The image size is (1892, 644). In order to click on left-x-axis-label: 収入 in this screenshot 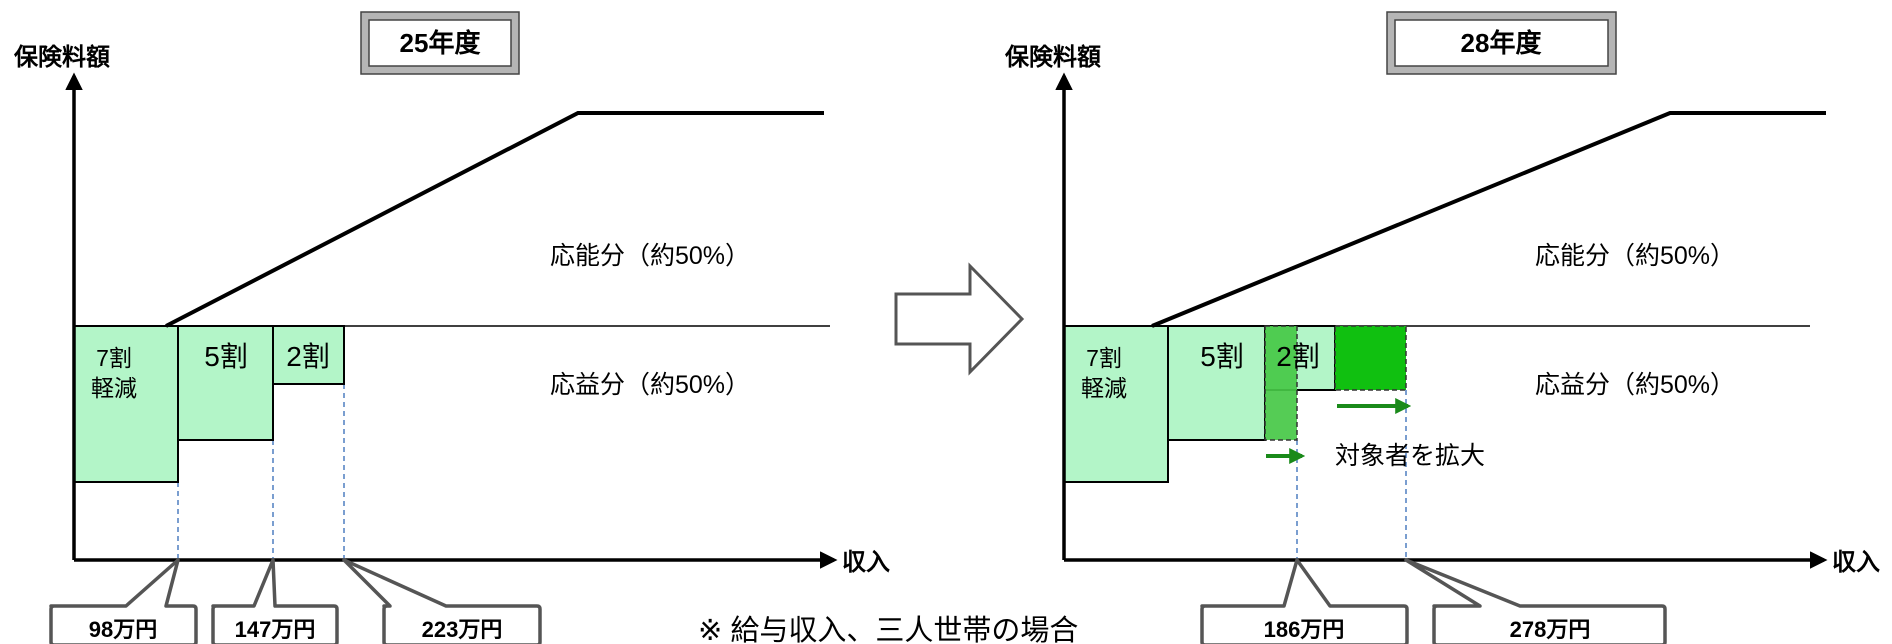, I will do `click(866, 562)`.